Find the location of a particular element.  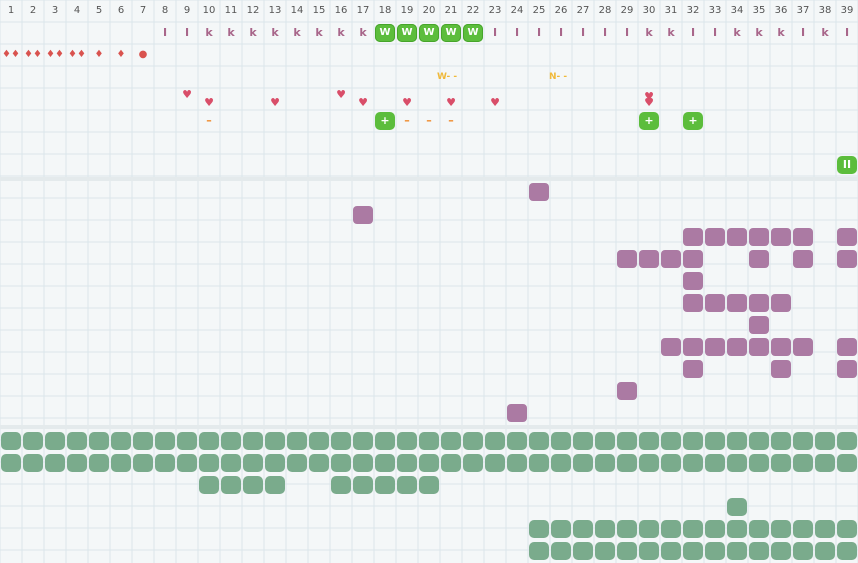

column-header: 30 is located at coordinates (649, 10).